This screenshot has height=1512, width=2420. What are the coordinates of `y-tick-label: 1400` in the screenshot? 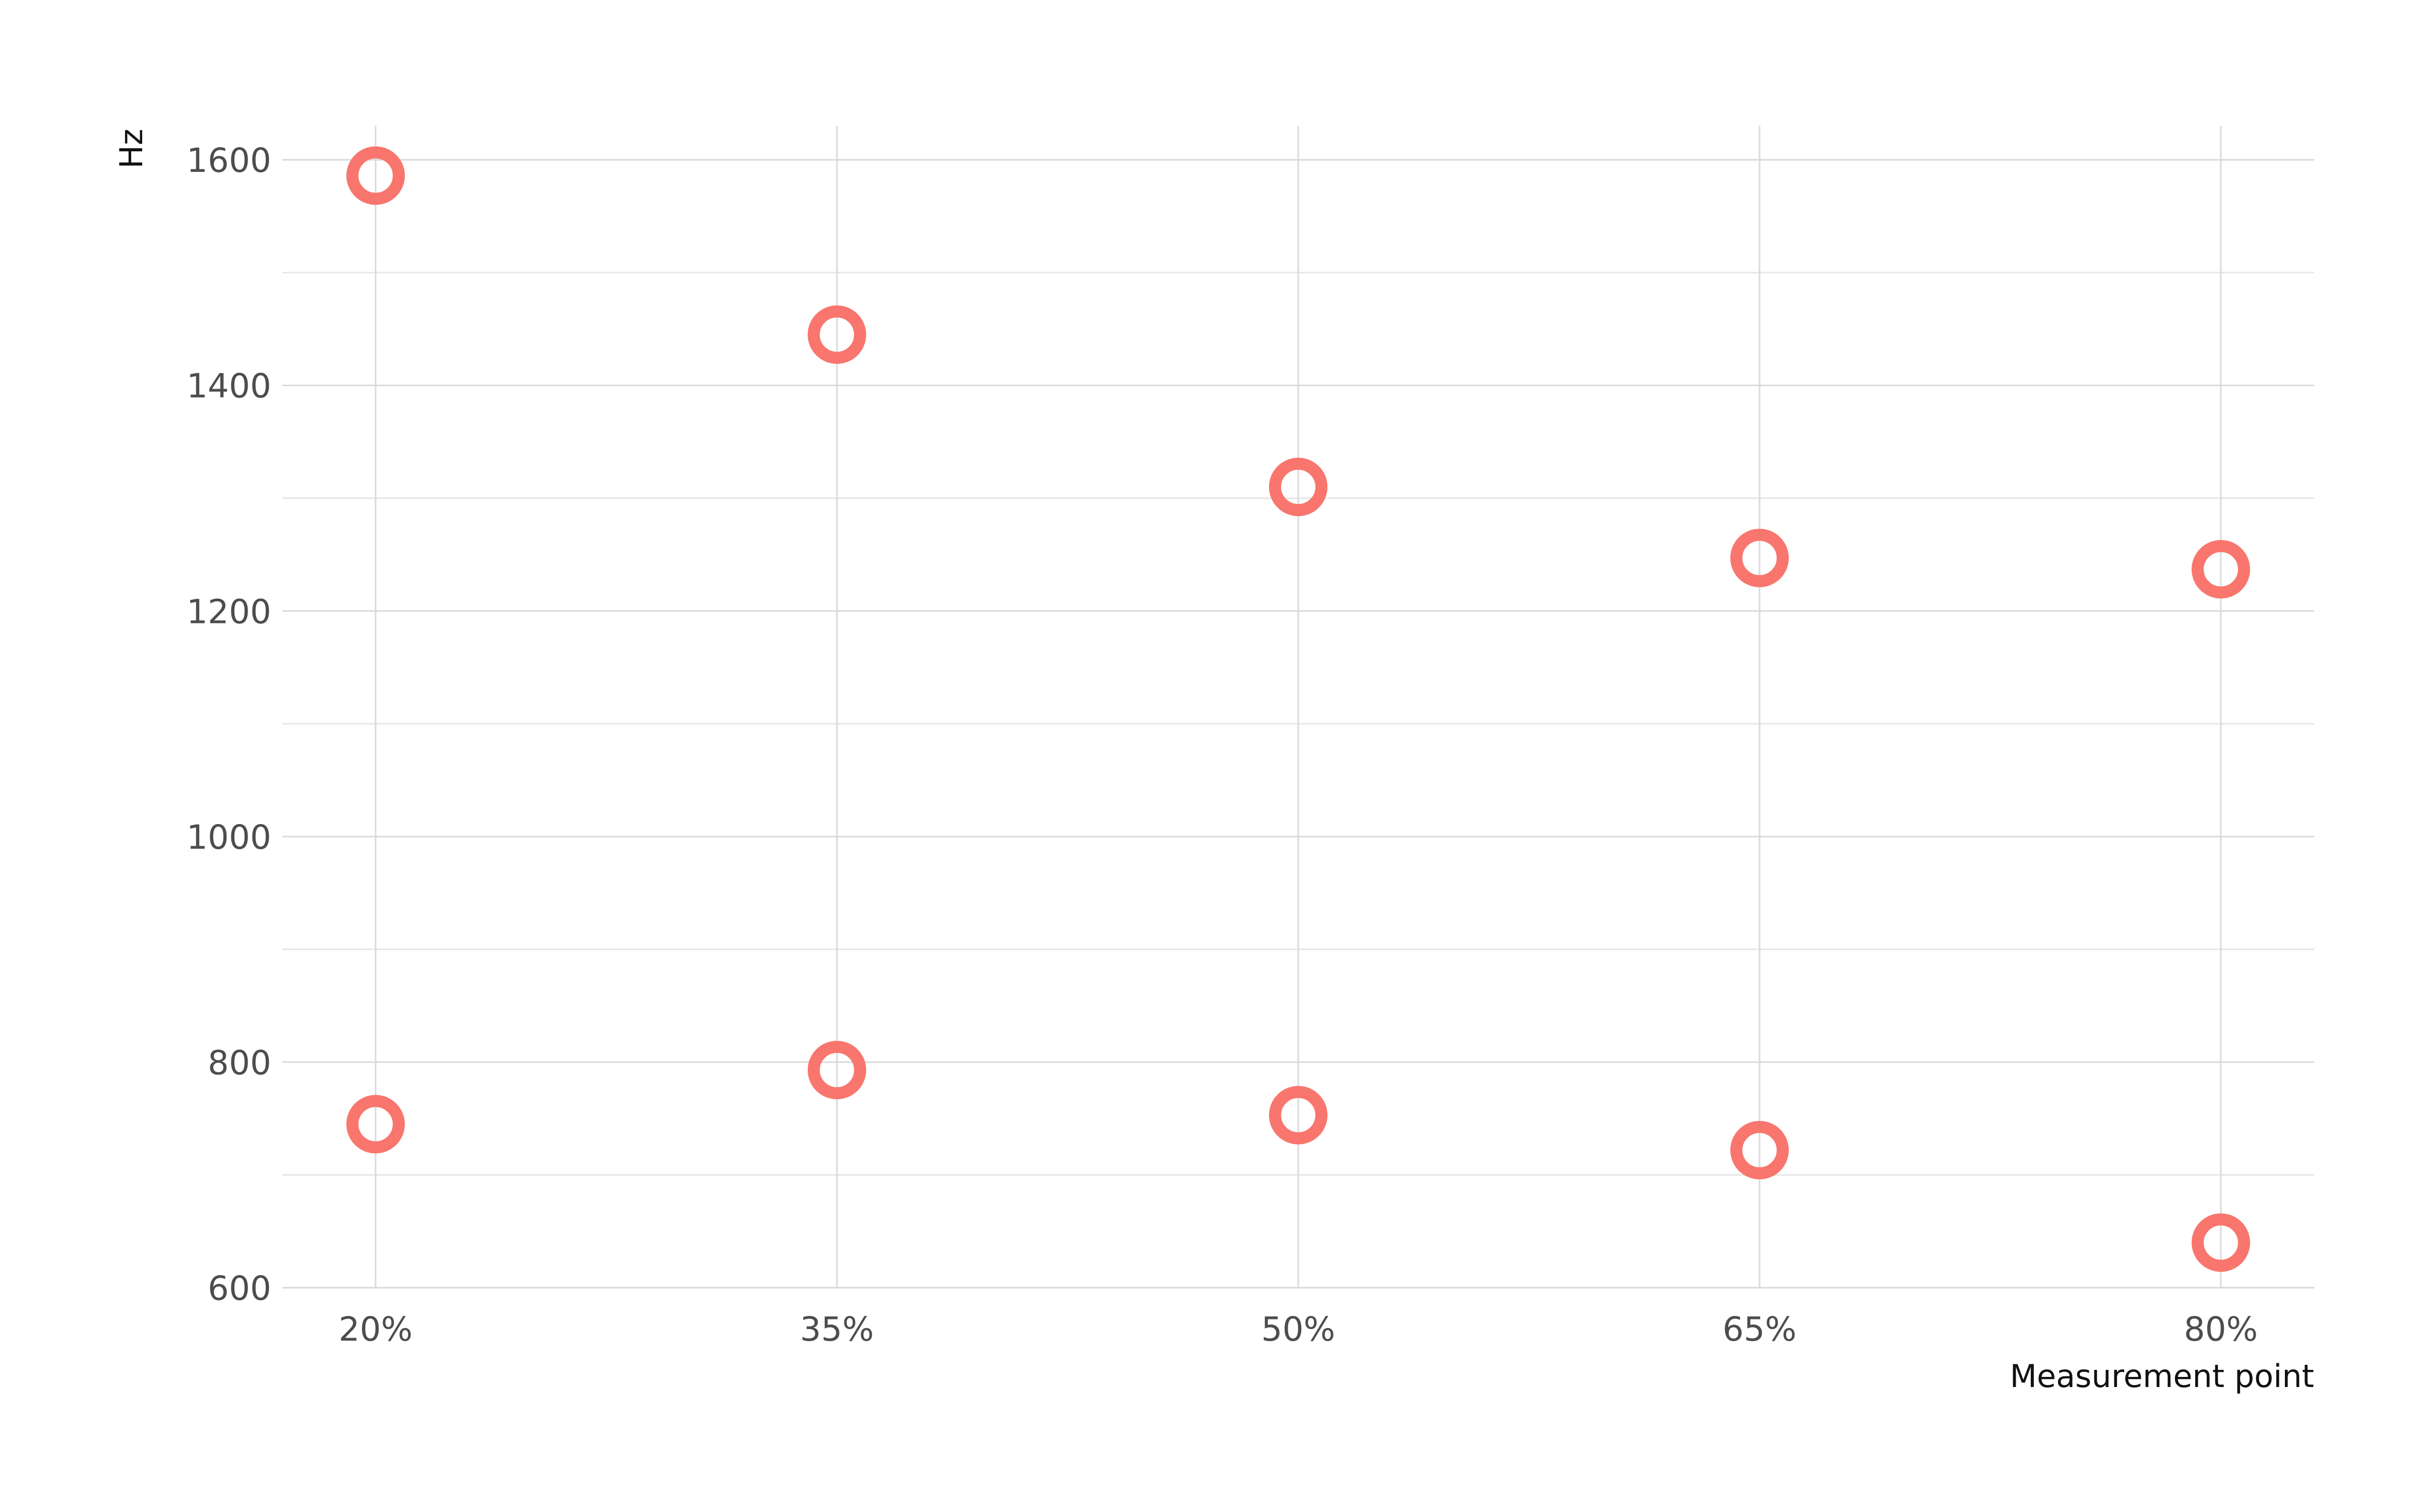 It's located at (229, 386).